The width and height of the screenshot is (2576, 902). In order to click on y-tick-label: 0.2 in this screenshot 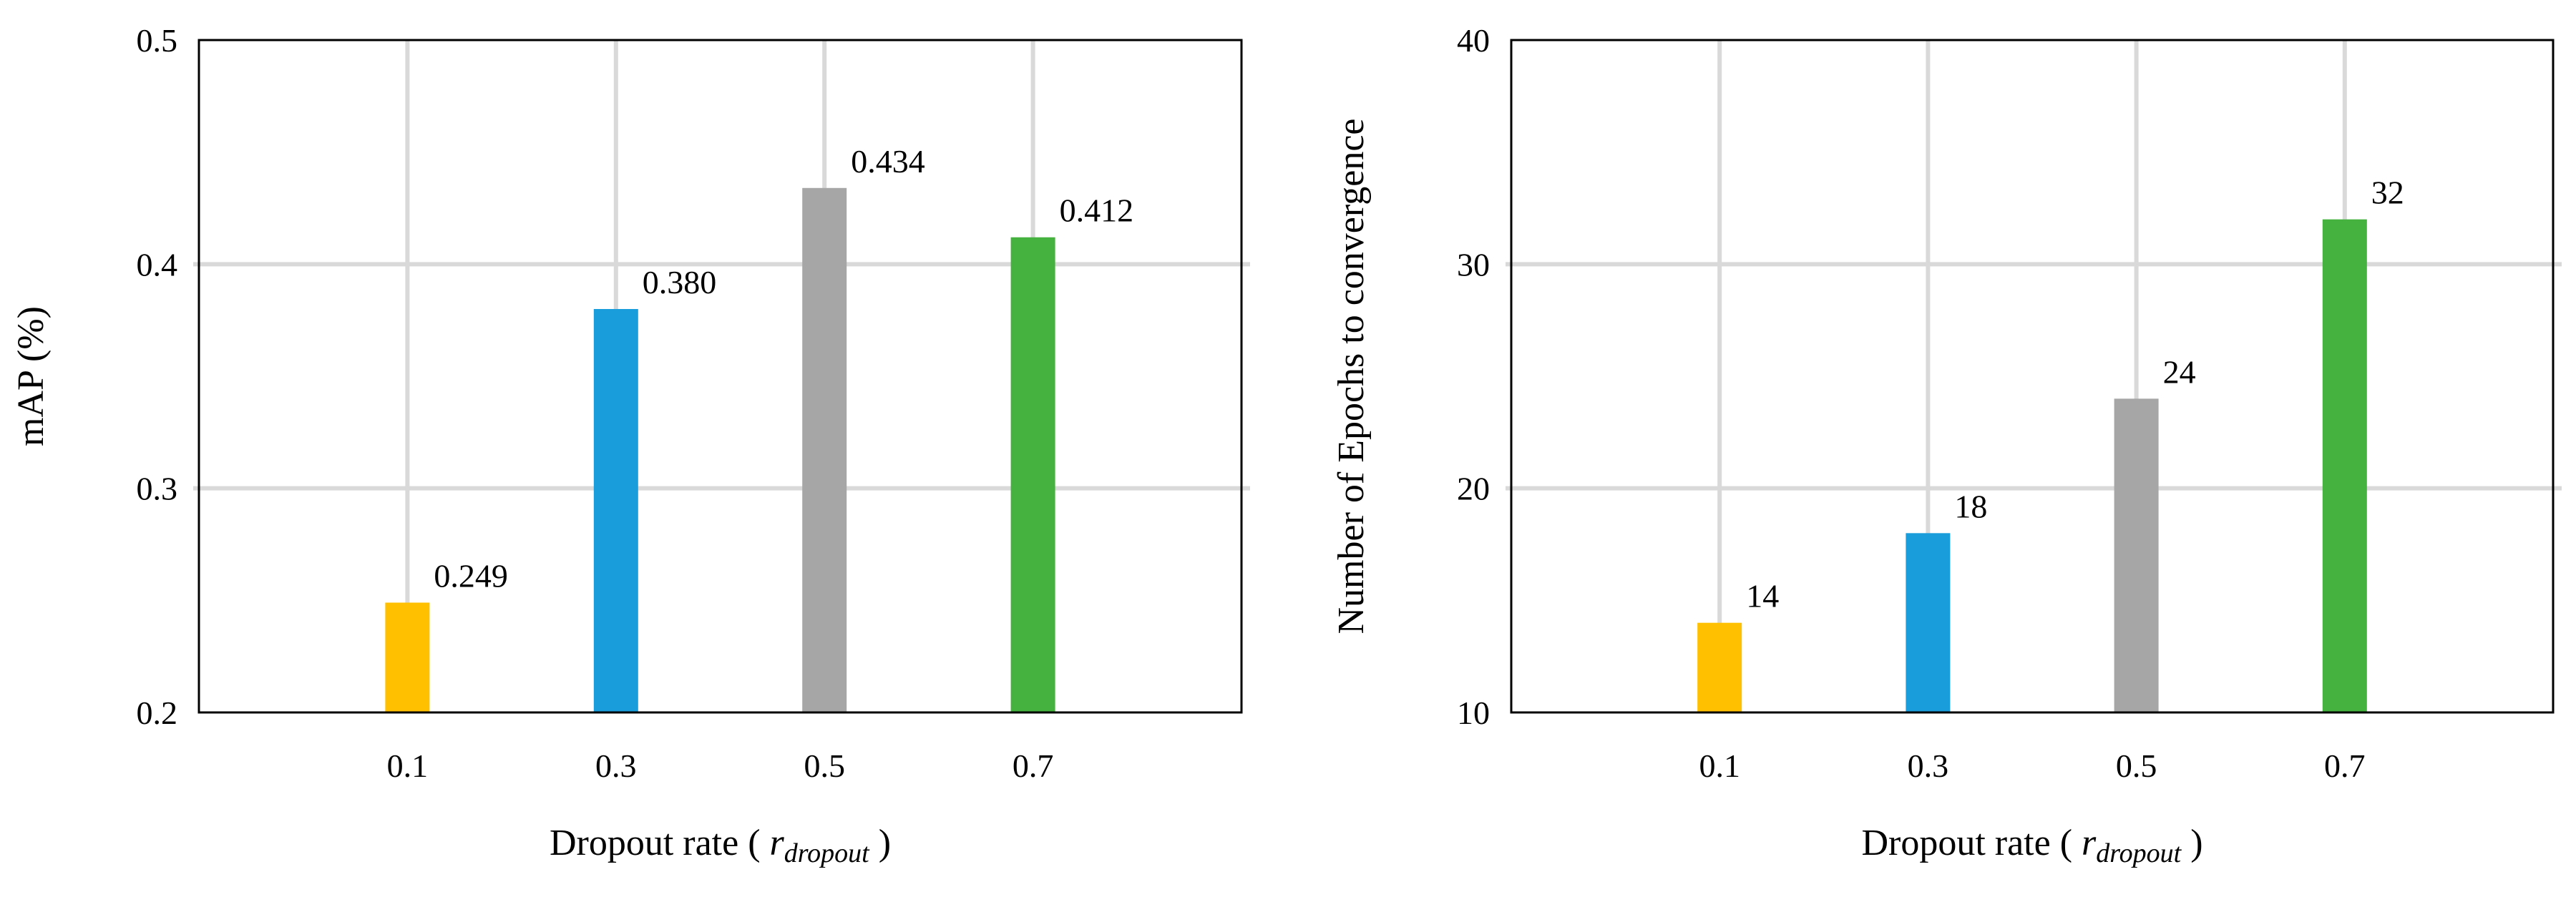, I will do `click(157, 713)`.